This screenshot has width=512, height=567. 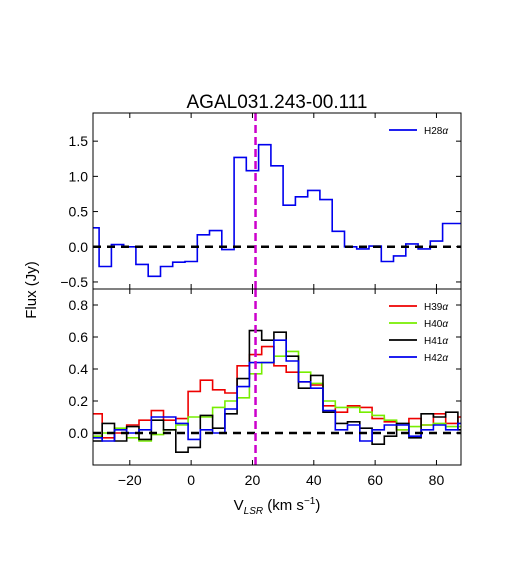 I want to click on x-axis-label: VLSR (km s−1), so click(x=277, y=506).